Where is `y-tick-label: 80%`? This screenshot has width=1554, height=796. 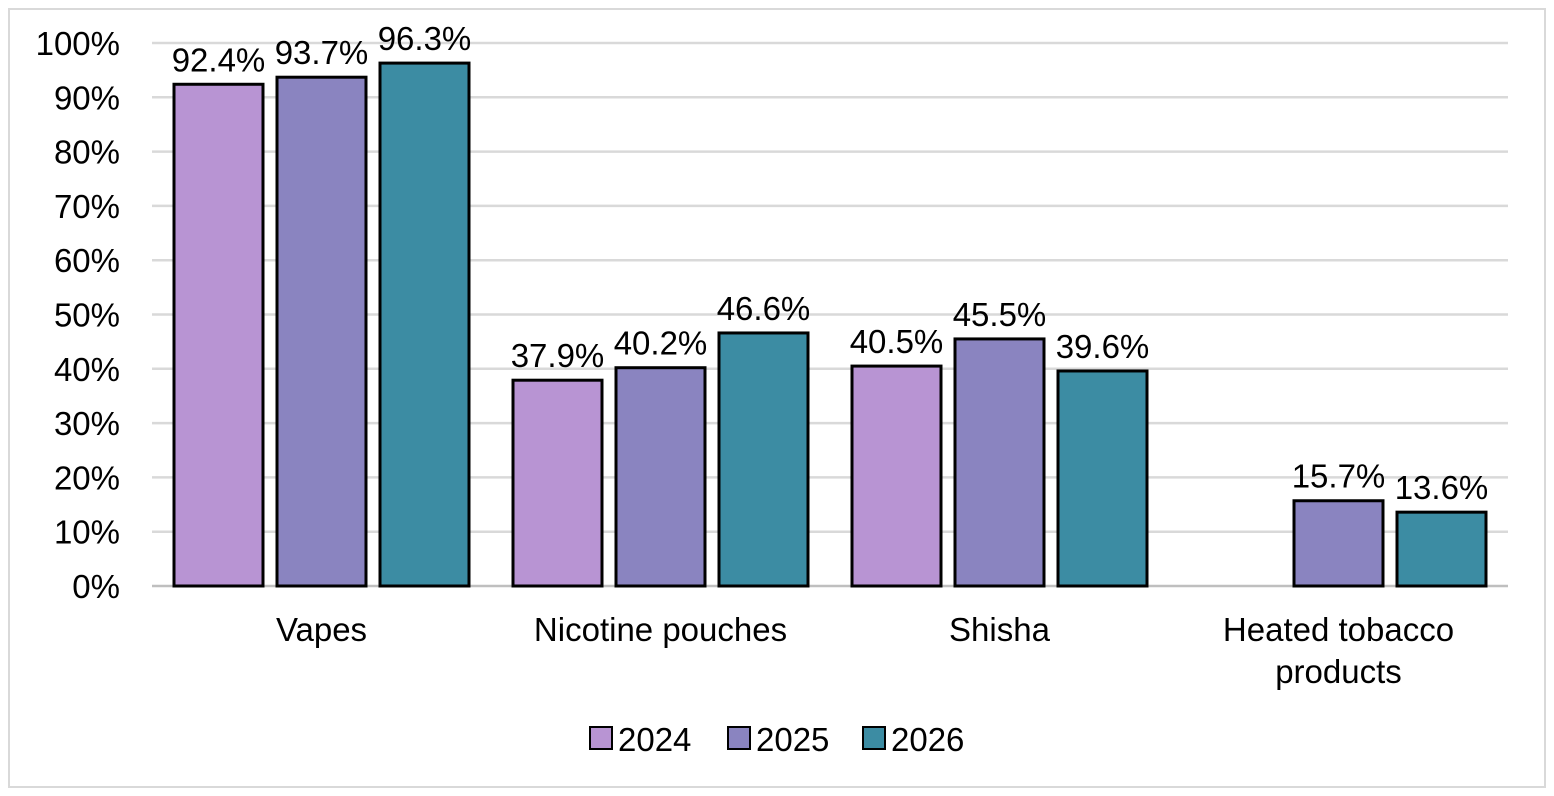 y-tick-label: 80% is located at coordinates (87, 152).